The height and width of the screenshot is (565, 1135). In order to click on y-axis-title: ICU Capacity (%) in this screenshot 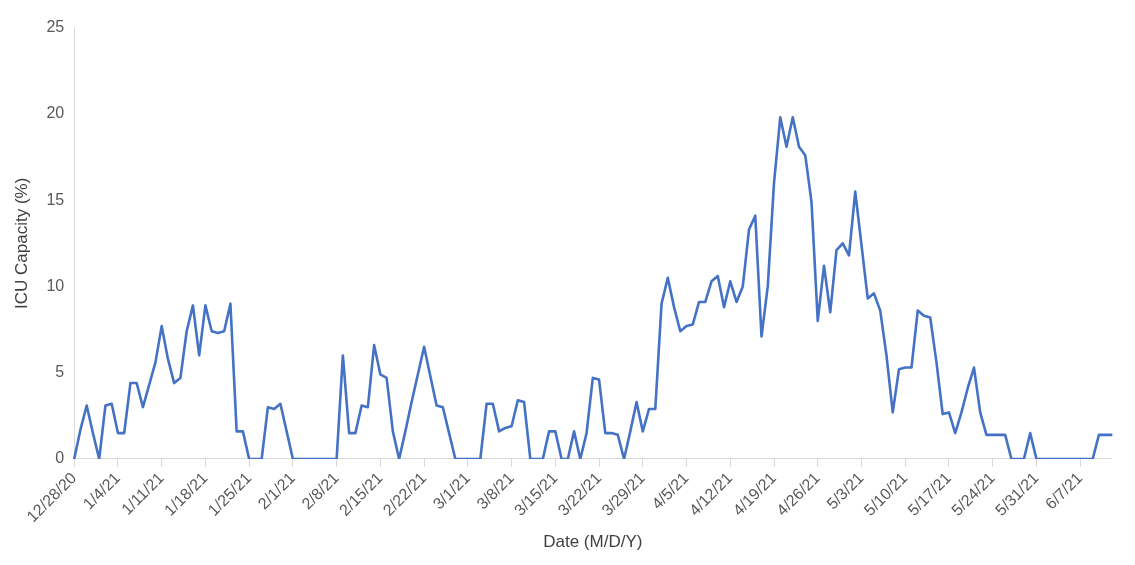, I will do `click(21, 243)`.